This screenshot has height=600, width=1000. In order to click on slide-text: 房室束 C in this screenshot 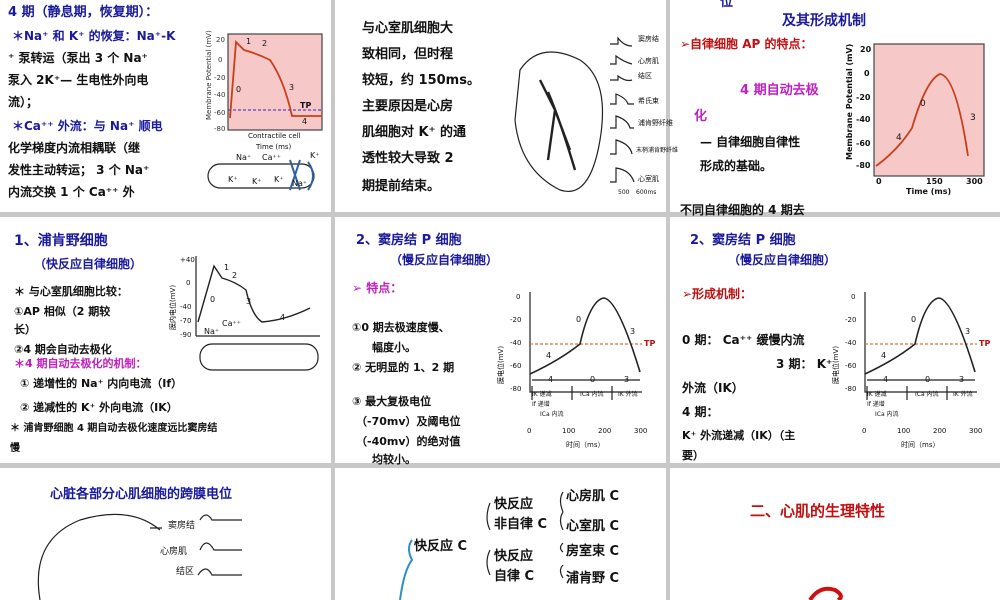, I will do `click(593, 551)`.